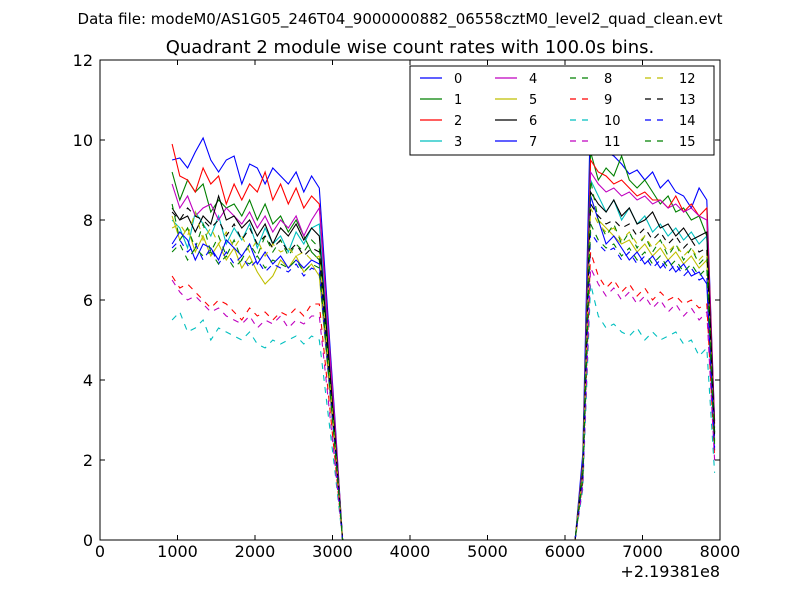  Describe the element at coordinates (88, 380) in the screenshot. I see `y-tick-label: 4` at that location.